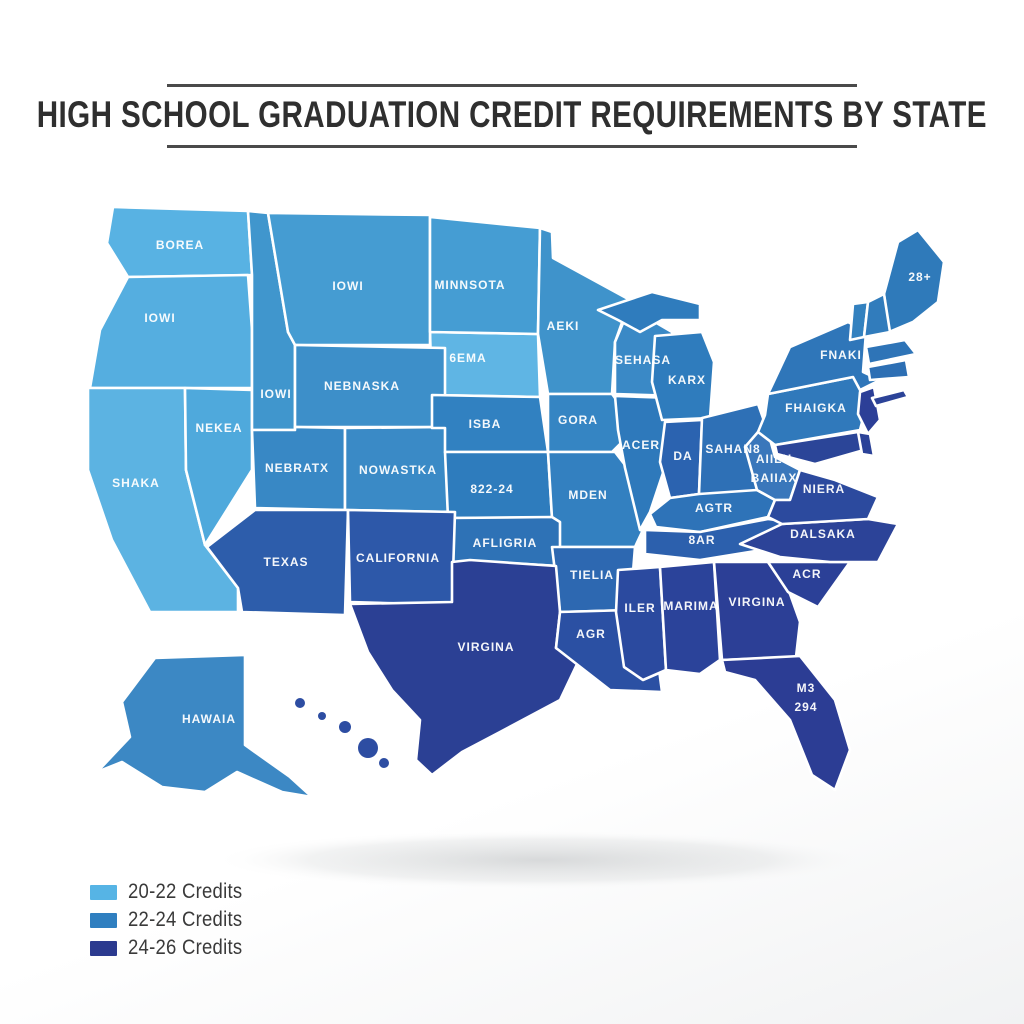 Image resolution: width=1024 pixels, height=1024 pixels. I want to click on state-label-ut: NEBRATX, so click(297, 468).